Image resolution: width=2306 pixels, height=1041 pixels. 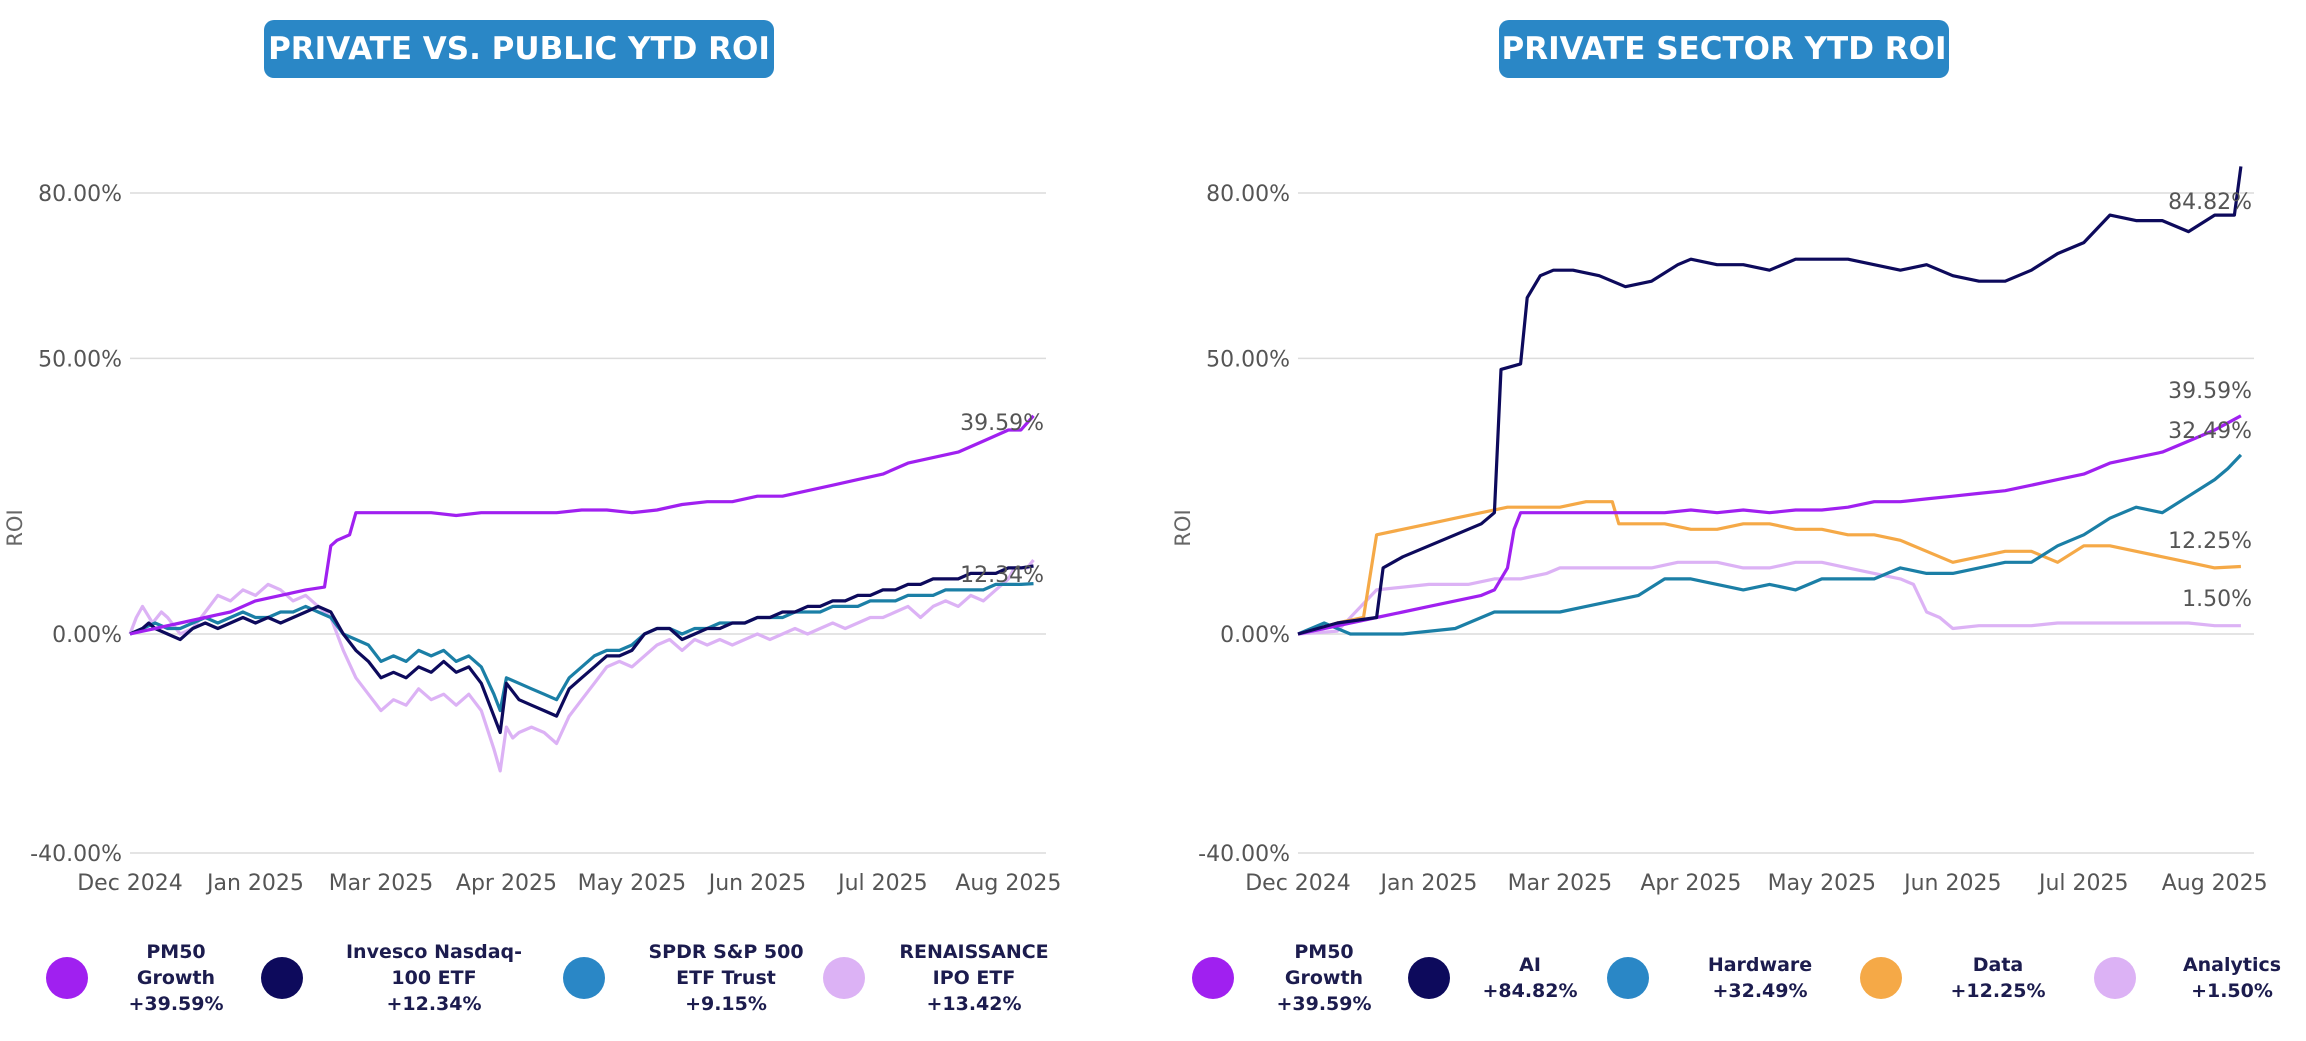 What do you see at coordinates (1002, 575) in the screenshot?
I see `end-value-label: 12.34%` at bounding box center [1002, 575].